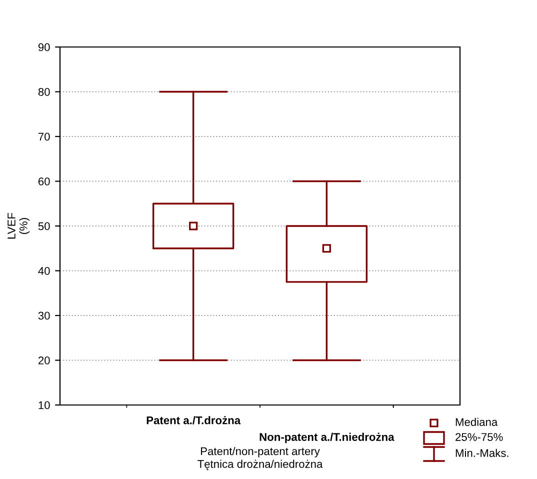 This screenshot has height=479, width=537. What do you see at coordinates (44, 226) in the screenshot?
I see `y-tick-label: 50` at bounding box center [44, 226].